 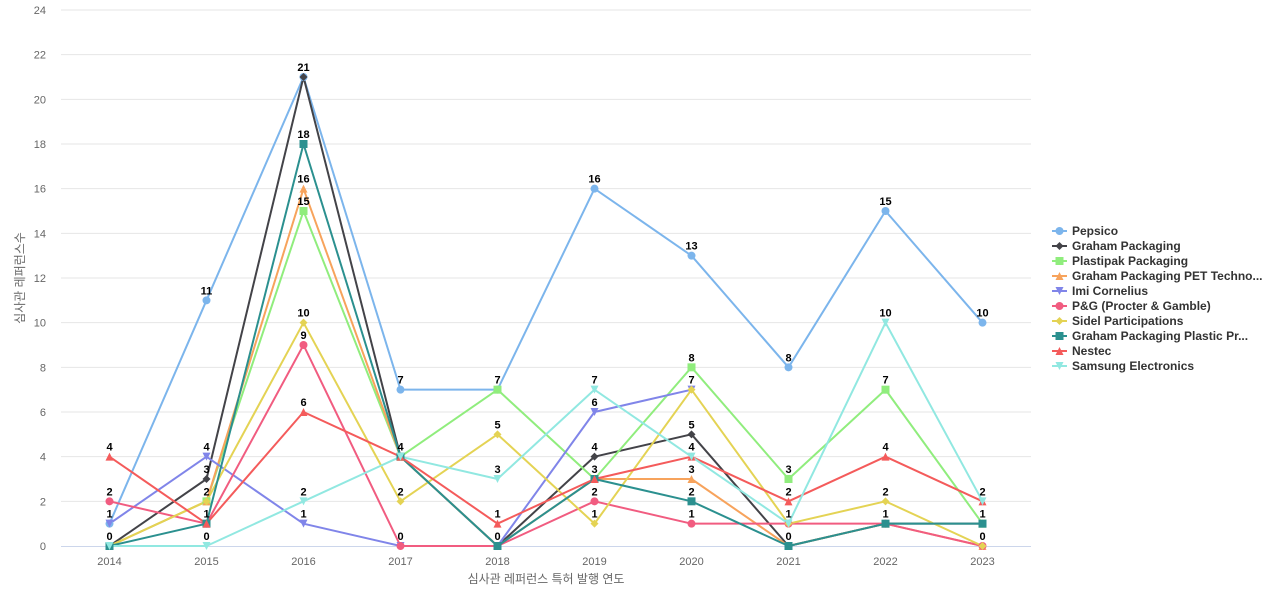 What do you see at coordinates (1092, 351) in the screenshot?
I see `legend-label: Nestec` at bounding box center [1092, 351].